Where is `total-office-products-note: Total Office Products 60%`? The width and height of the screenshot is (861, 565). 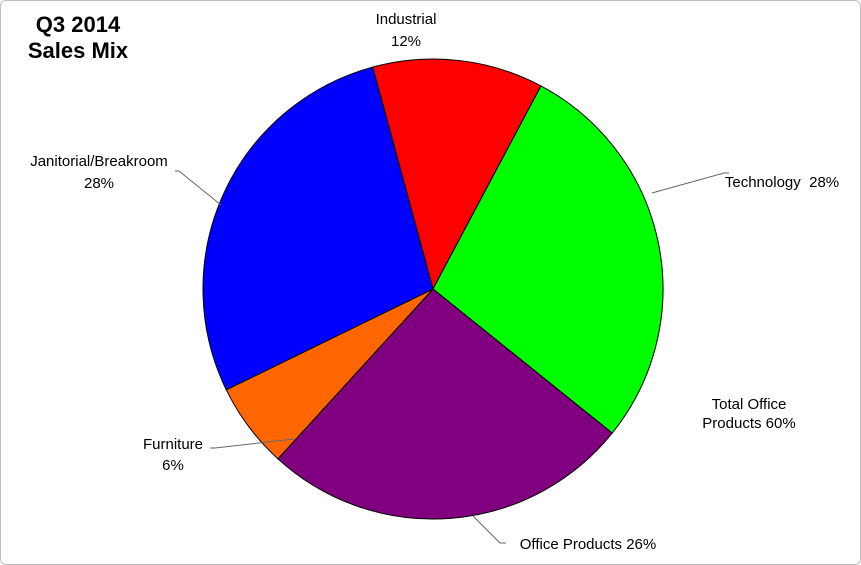
total-office-products-note: Total Office Products 60% is located at coordinates (749, 414).